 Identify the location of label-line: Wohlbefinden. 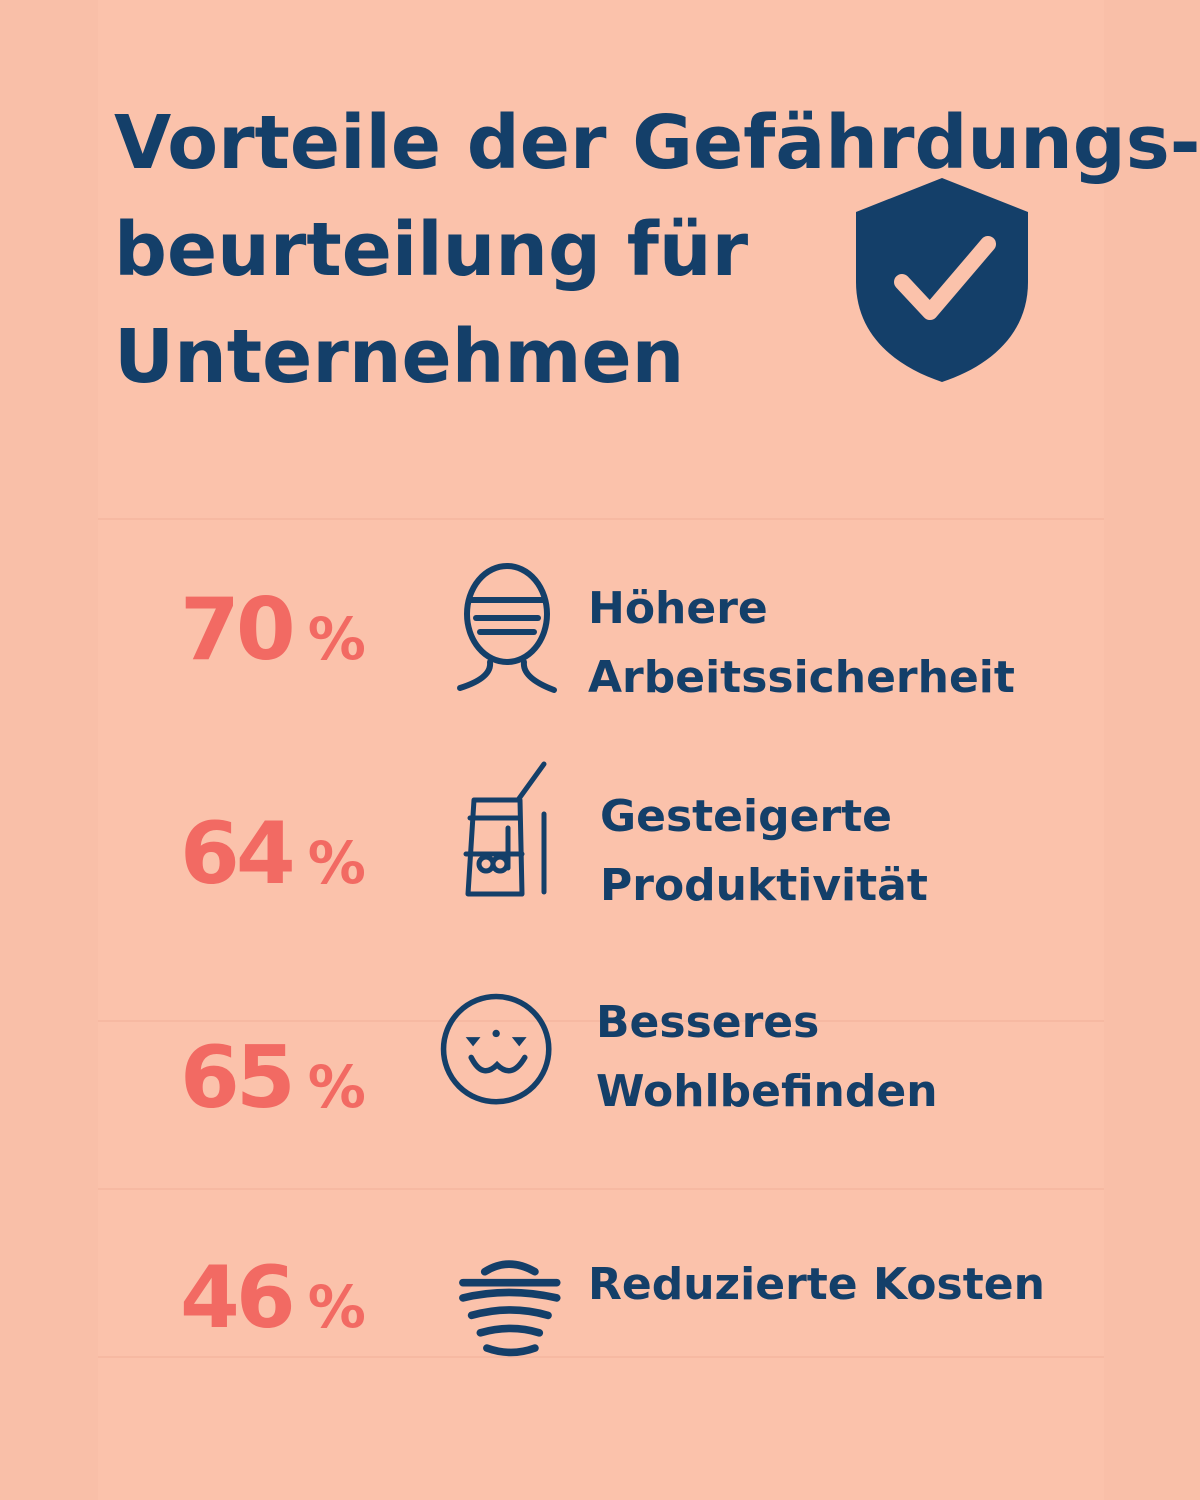
(767, 1091).